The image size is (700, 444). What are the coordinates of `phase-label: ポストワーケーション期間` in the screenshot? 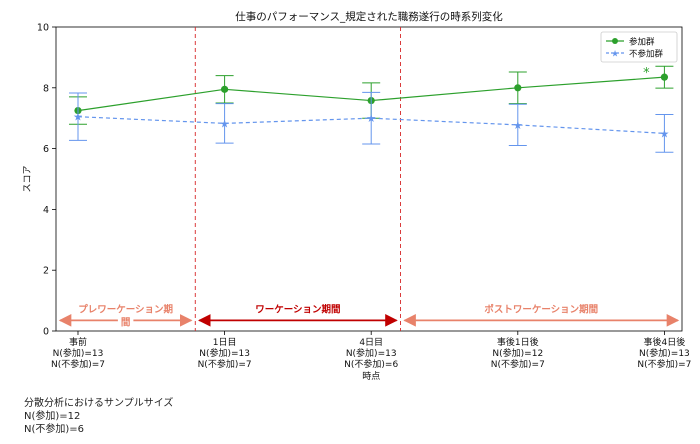 It's located at (541, 309).